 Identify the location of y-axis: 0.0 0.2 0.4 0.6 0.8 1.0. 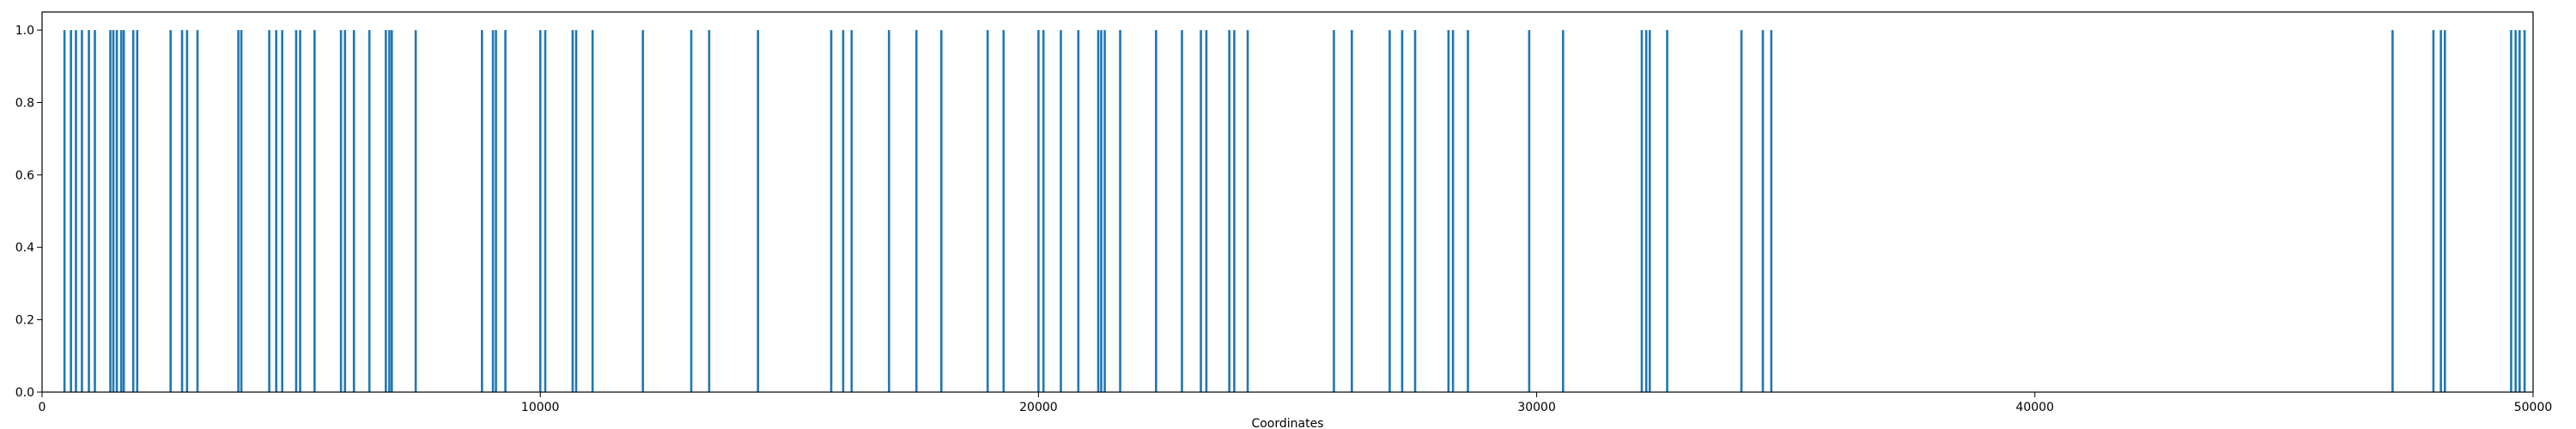
(28, 212).